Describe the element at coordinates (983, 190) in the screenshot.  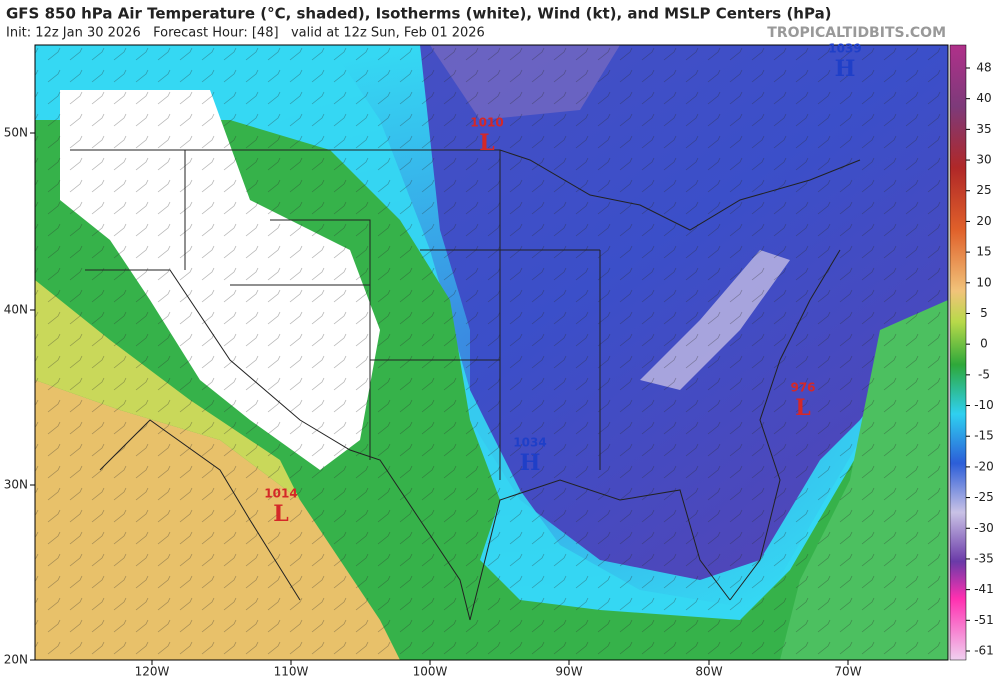
I see `colorbar-label: 25` at that location.